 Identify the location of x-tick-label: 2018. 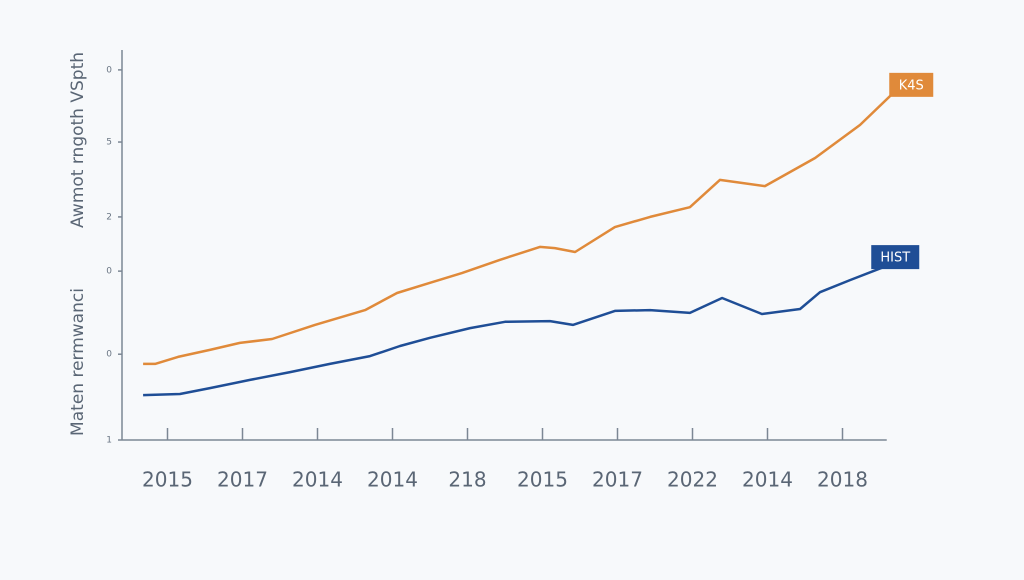
(842, 480).